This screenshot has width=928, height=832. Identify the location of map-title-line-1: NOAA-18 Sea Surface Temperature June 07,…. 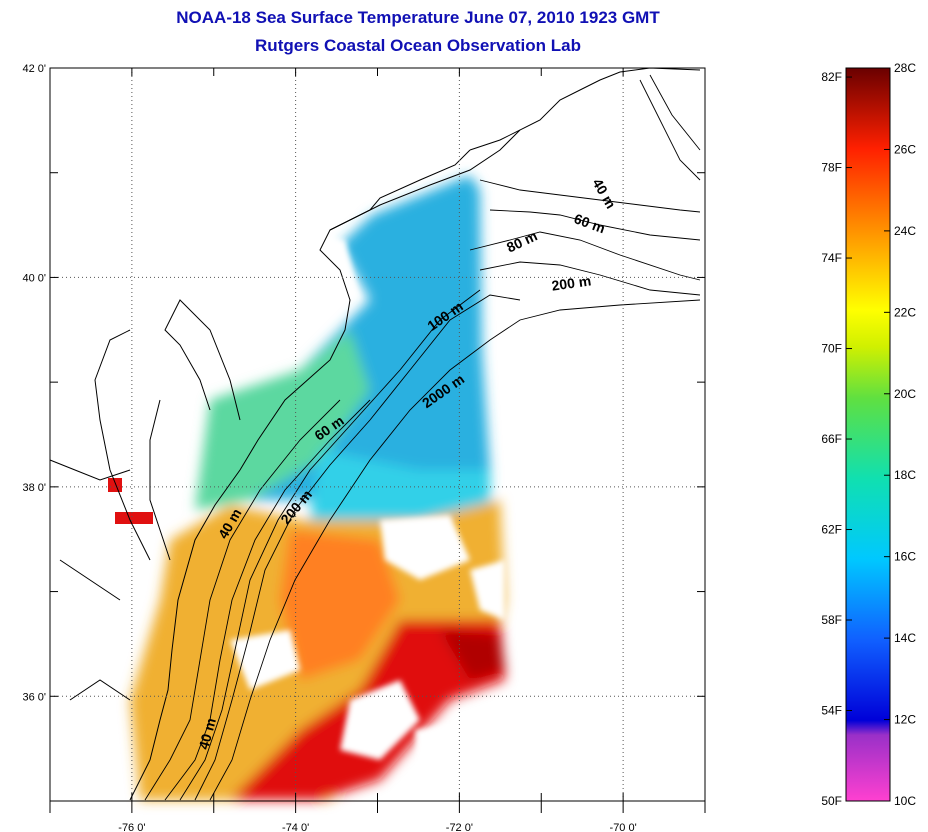
(418, 17).